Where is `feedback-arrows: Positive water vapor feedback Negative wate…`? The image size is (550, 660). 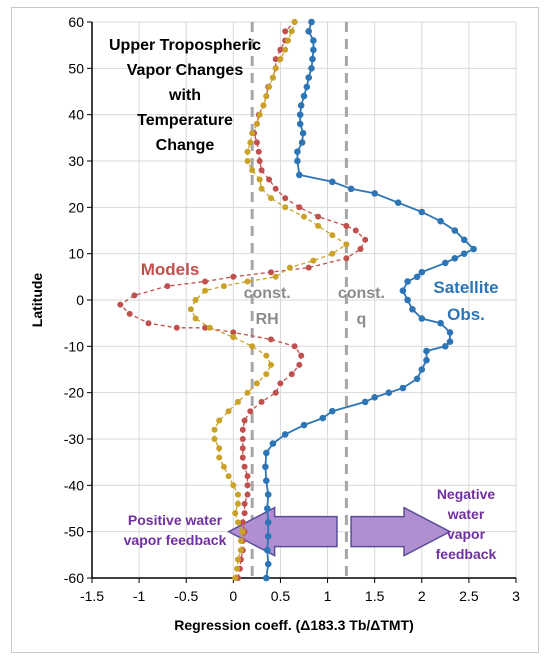 feedback-arrows: Positive water vapor feedback Negative wate… is located at coordinates (310, 524).